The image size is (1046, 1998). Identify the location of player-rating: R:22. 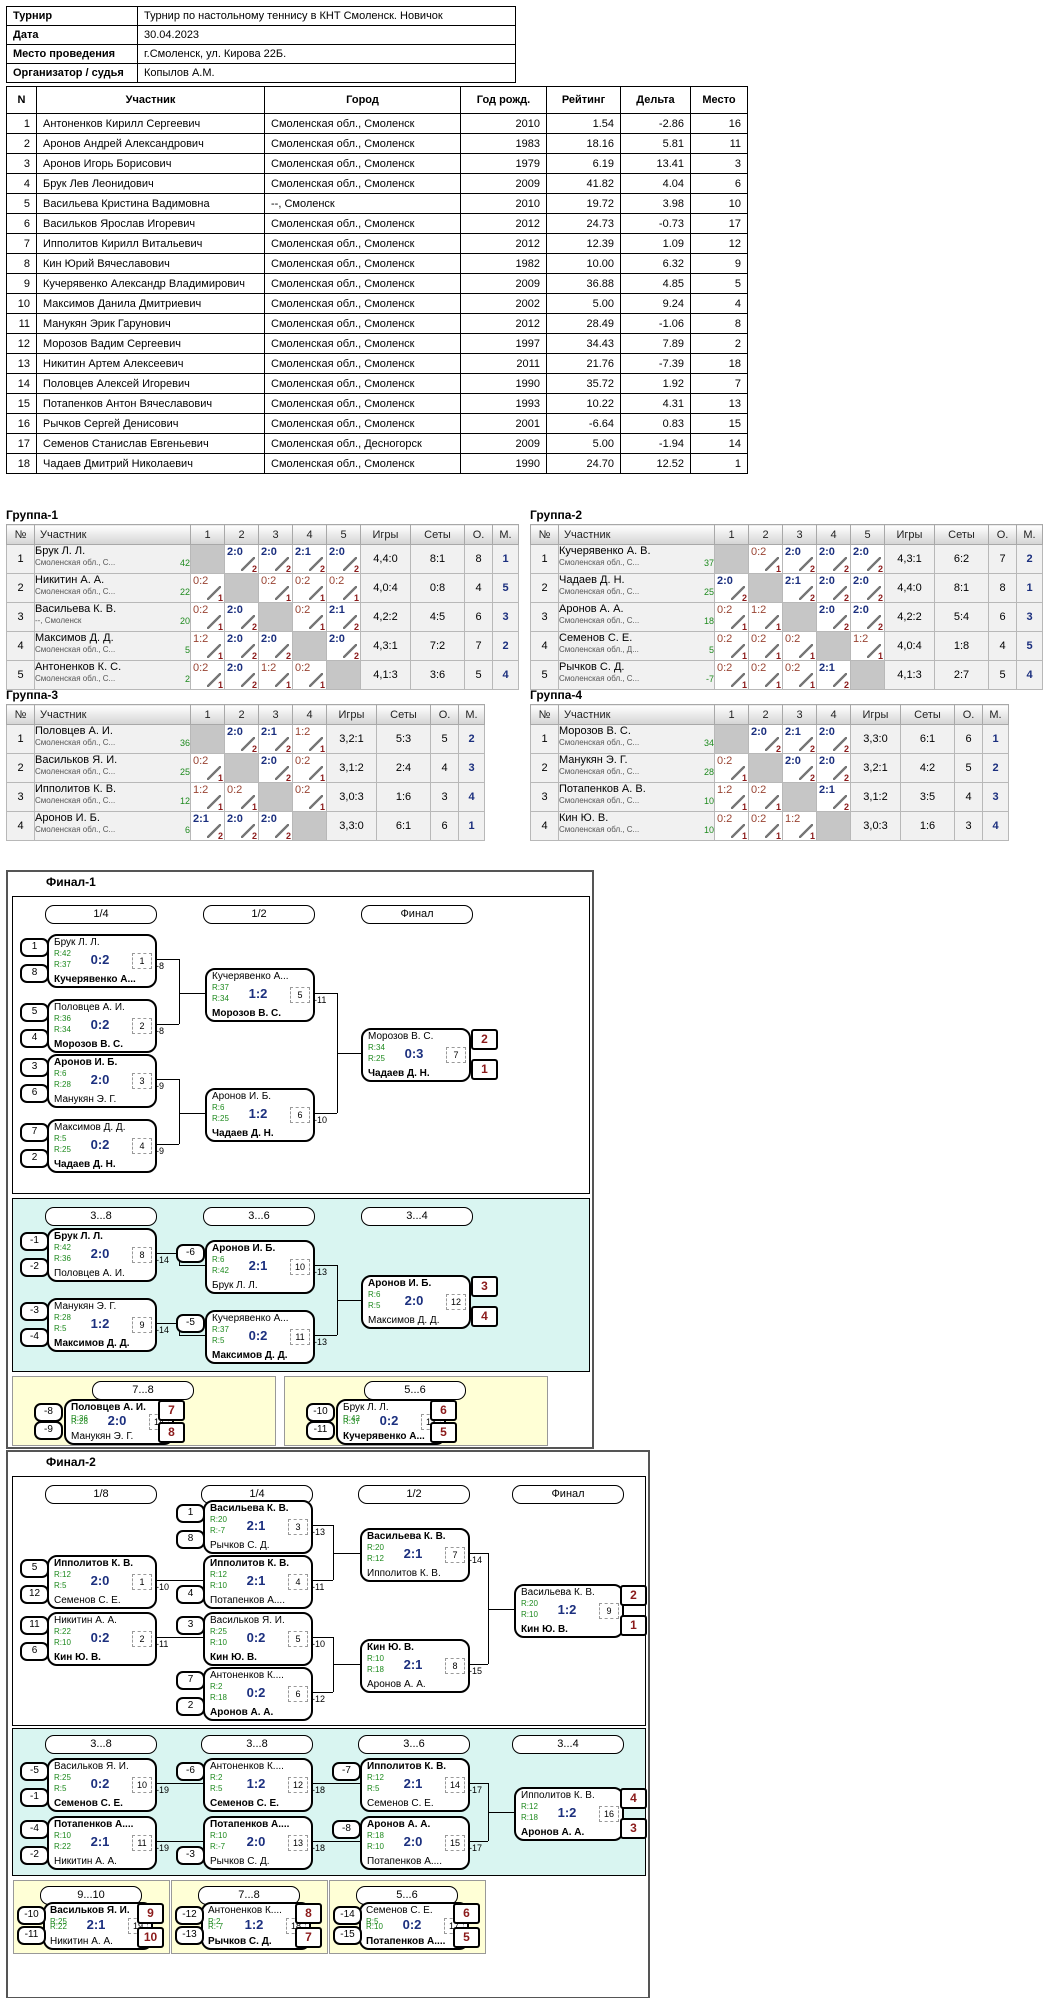
(62, 1846).